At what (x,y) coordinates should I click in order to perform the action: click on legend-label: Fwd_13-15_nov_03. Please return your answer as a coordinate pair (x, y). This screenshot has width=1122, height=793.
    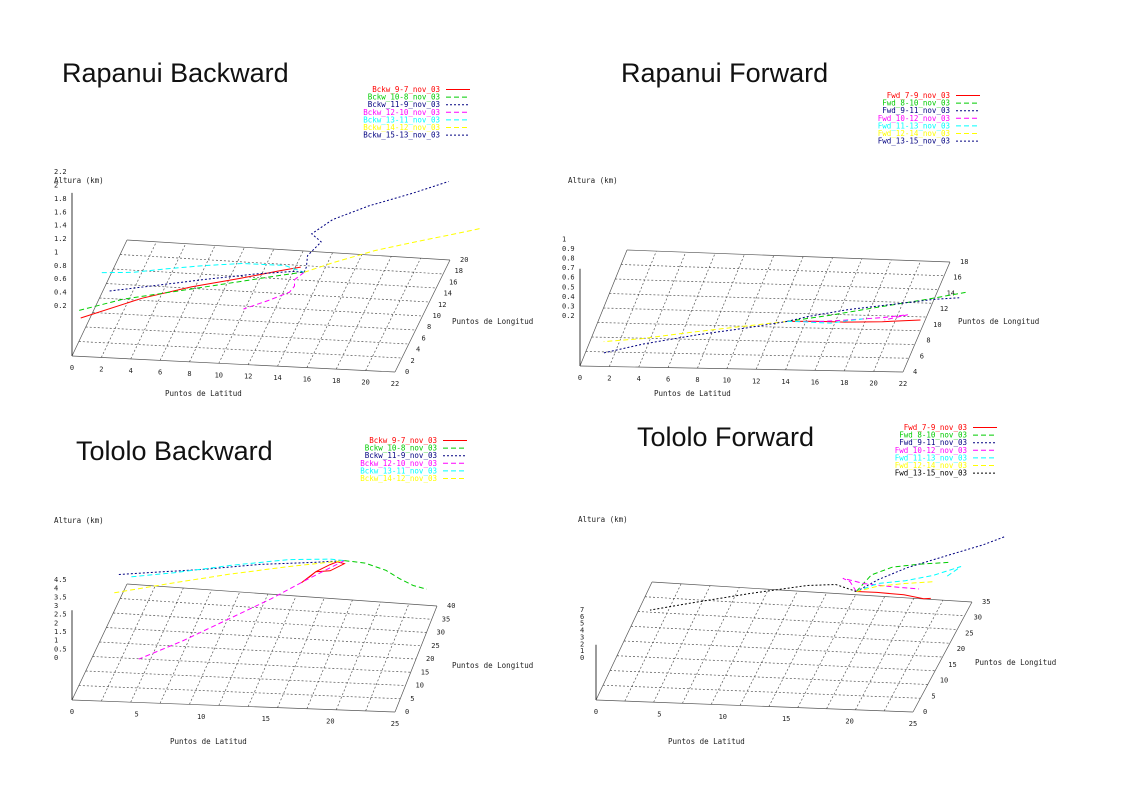
    Looking at the image, I should click on (931, 473).